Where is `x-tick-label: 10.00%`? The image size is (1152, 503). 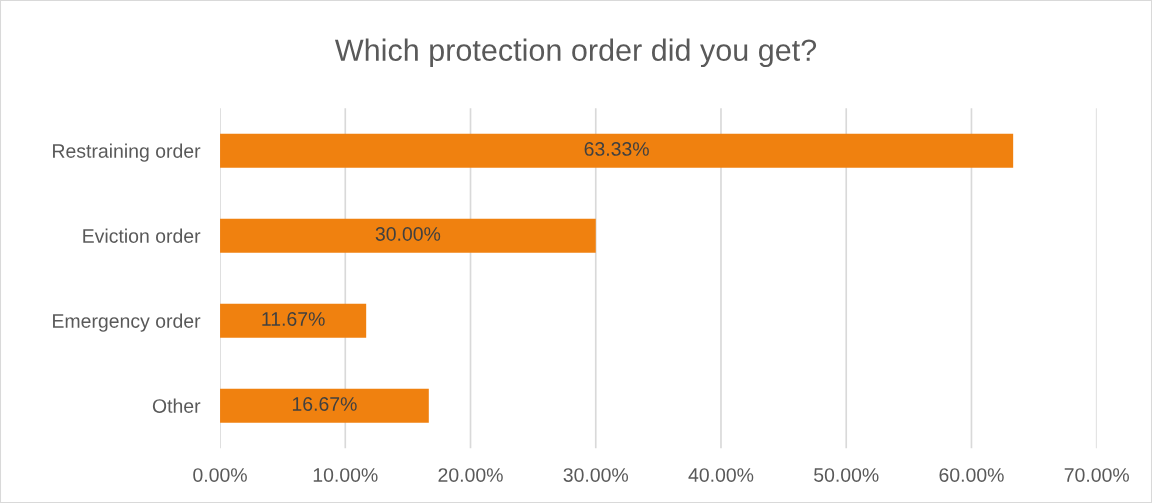 x-tick-label: 10.00% is located at coordinates (345, 475).